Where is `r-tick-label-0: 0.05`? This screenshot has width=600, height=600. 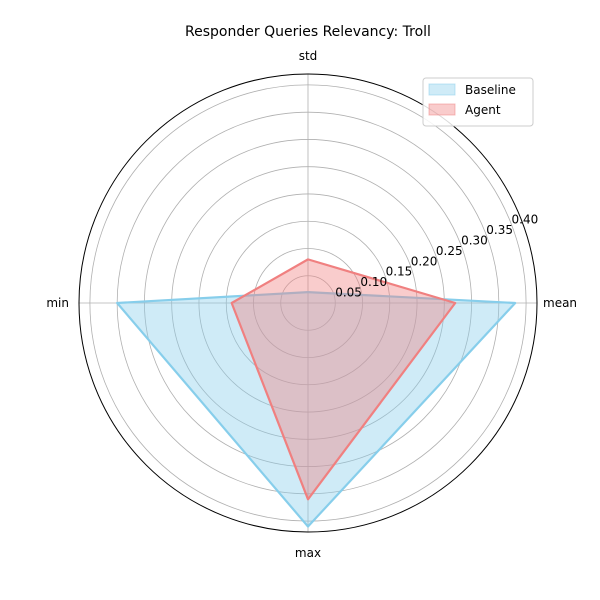 r-tick-label-0: 0.05 is located at coordinates (348, 293).